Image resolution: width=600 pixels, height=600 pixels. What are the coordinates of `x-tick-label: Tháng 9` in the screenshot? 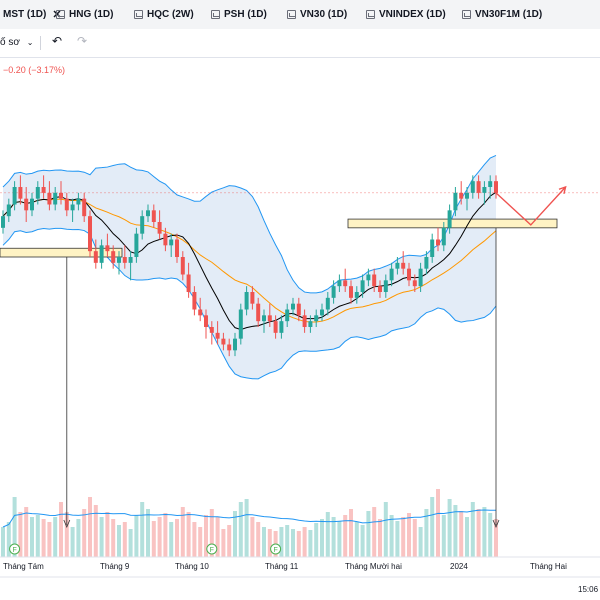 It's located at (115, 566).